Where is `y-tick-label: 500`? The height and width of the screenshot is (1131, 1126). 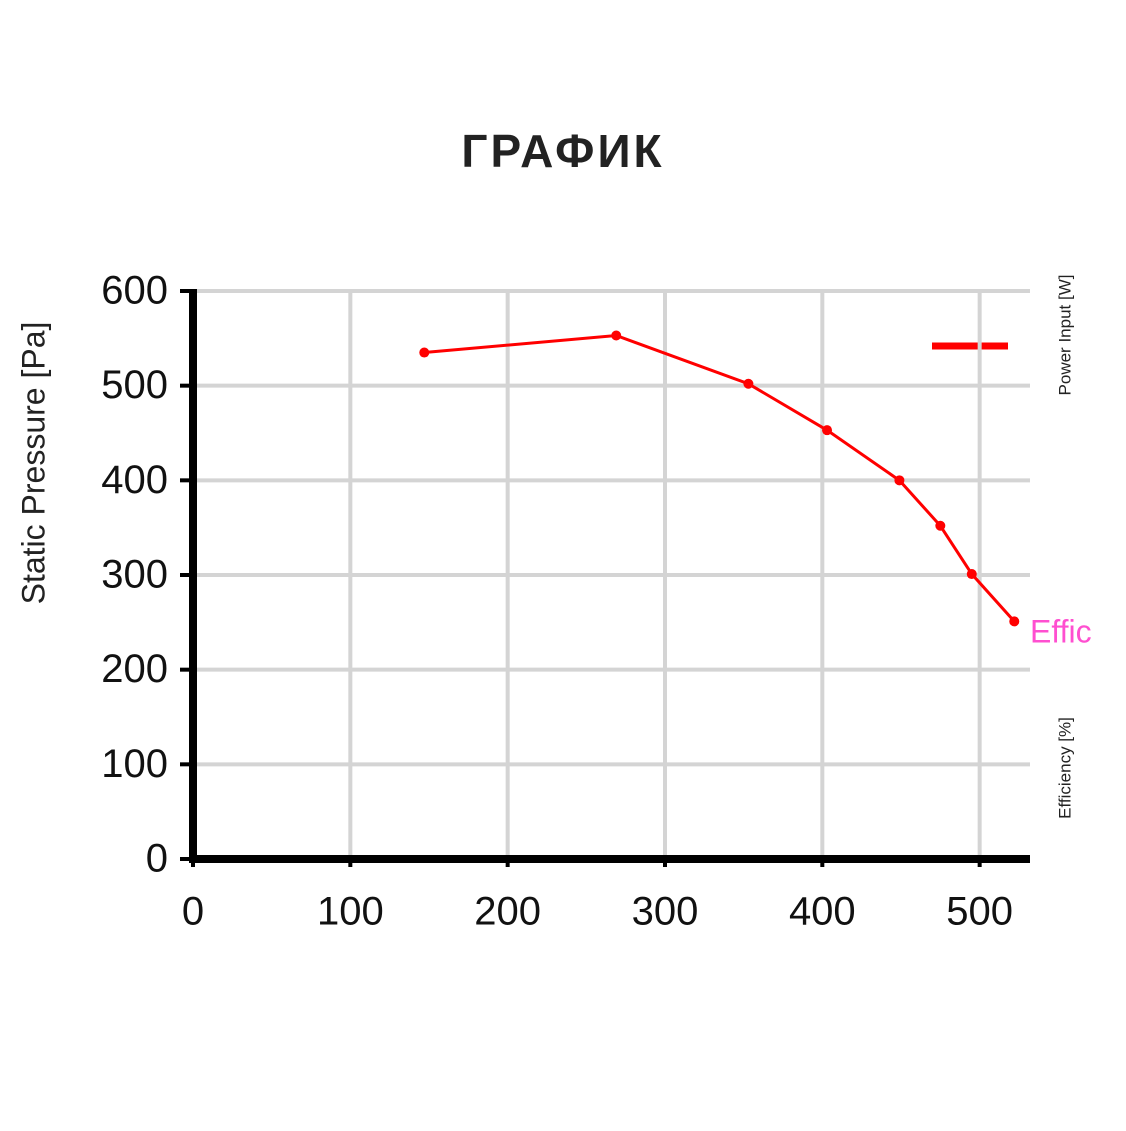
y-tick-label: 500 is located at coordinates (134, 385).